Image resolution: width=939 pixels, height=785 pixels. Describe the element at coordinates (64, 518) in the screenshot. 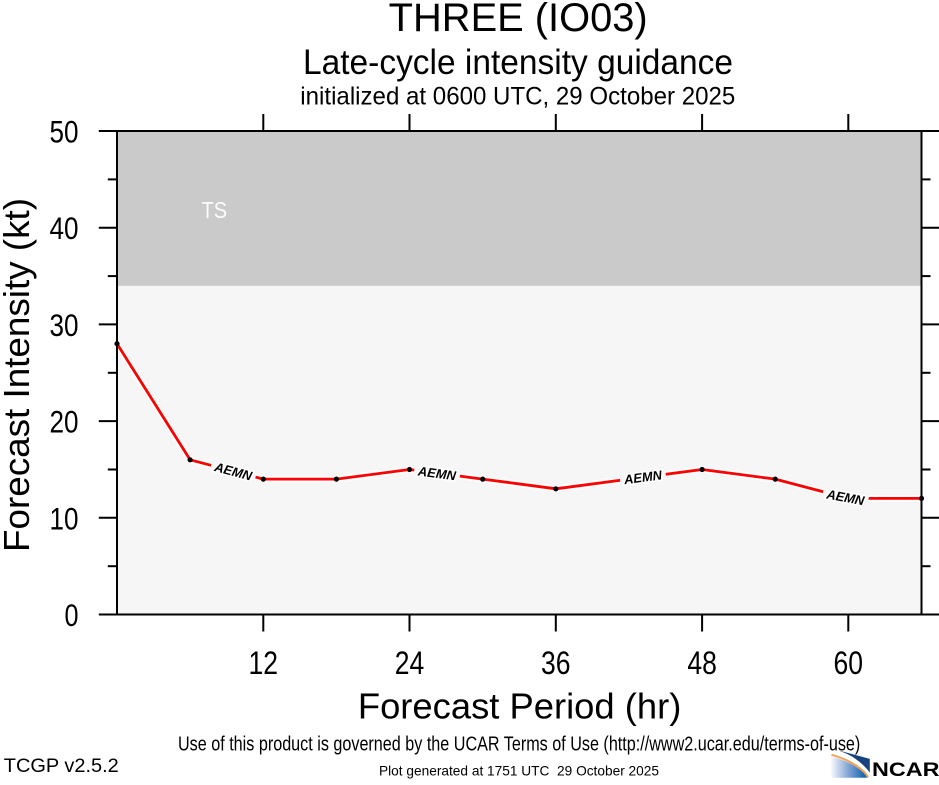

I see `svg-text: 10` at that location.